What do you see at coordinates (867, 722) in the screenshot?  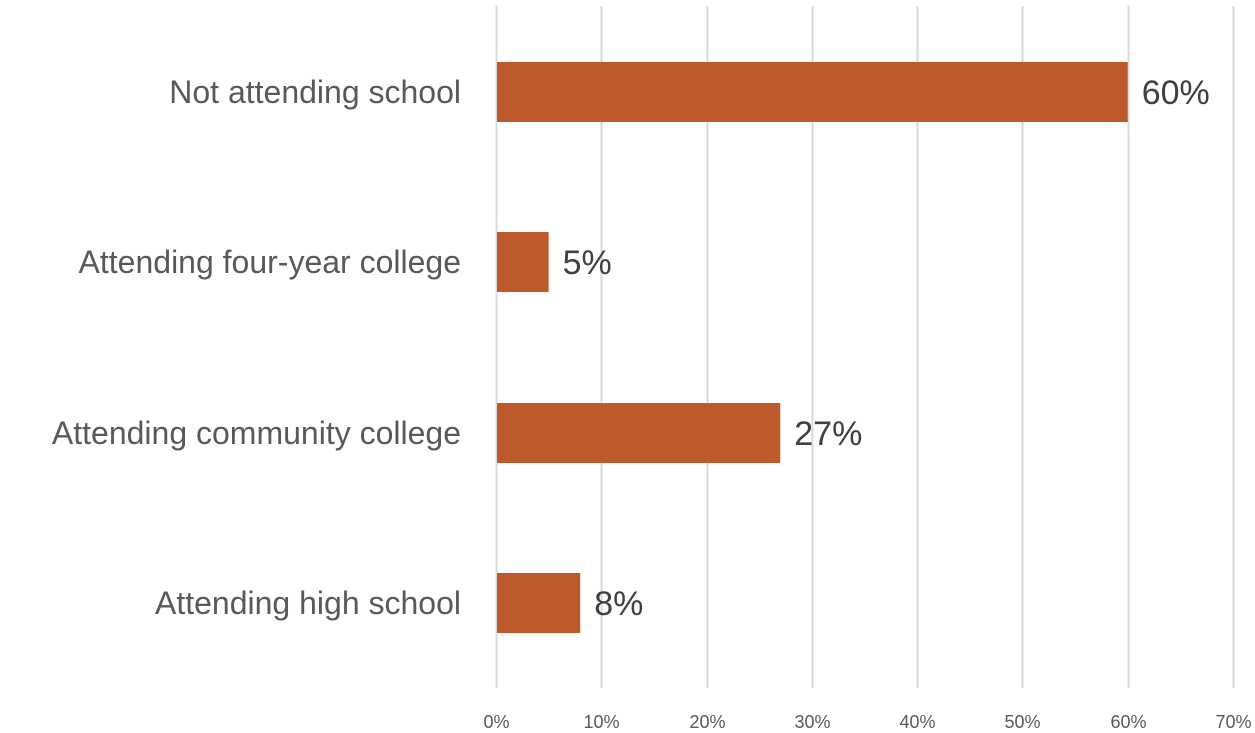 I see `x-axis-tick-labels: 0% 10% 20% 30% 40% 50% 60% 70%` at bounding box center [867, 722].